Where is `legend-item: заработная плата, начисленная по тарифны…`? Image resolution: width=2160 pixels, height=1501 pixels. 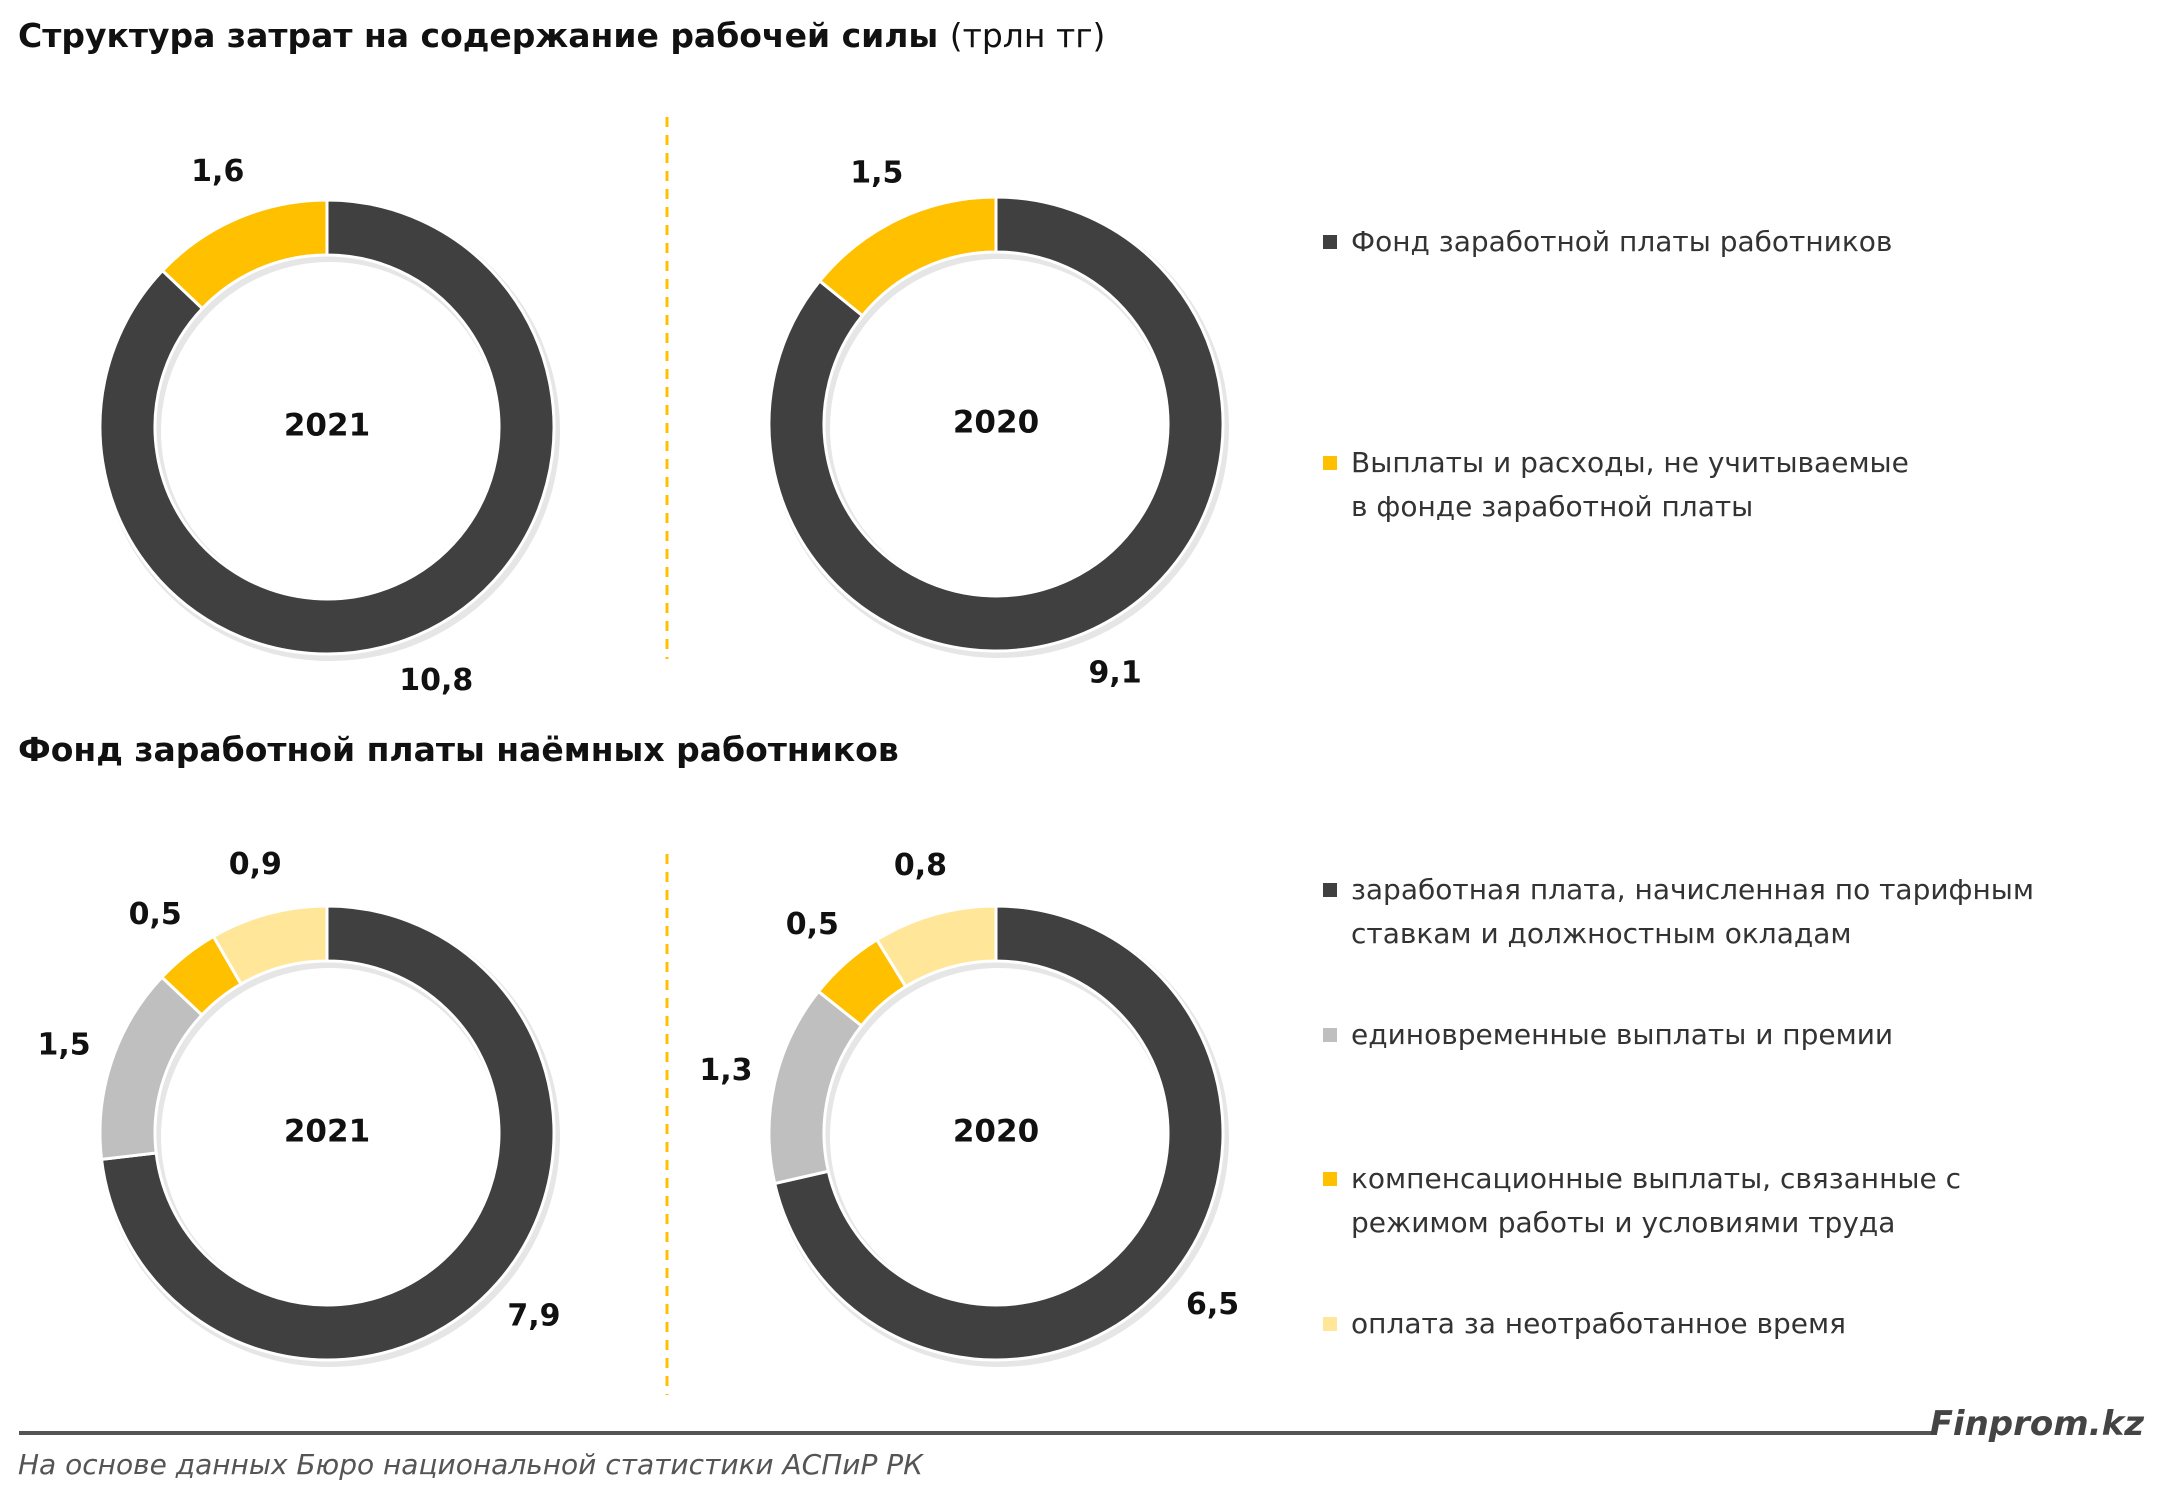
legend-item: заработная плата, начисленная по тарифны… is located at coordinates (1697, 912).